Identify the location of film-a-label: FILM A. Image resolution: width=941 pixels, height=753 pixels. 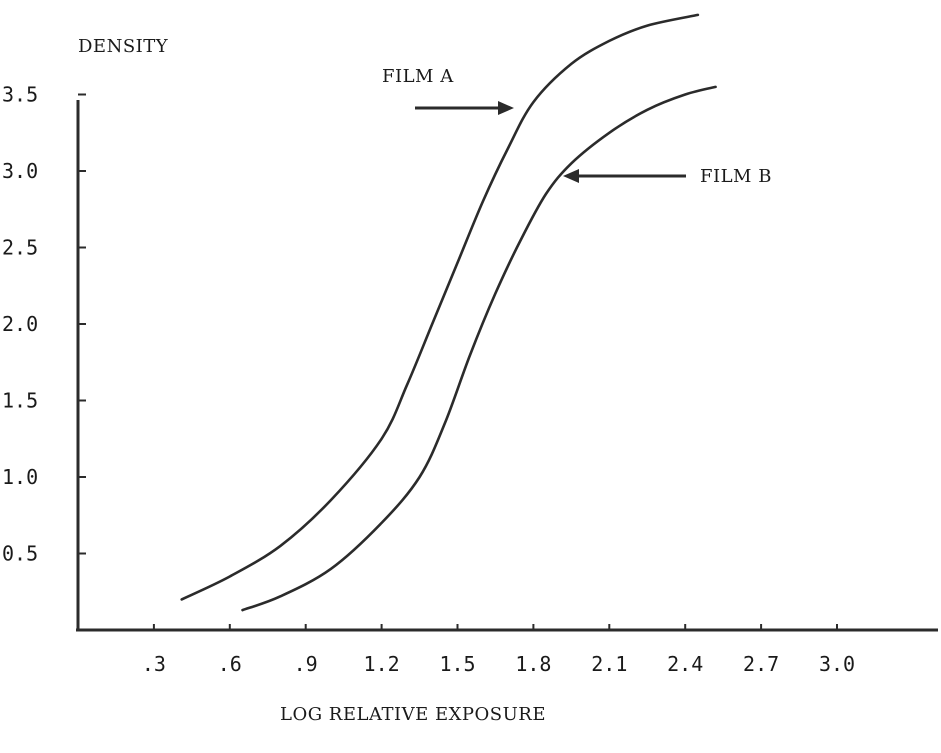
(418, 76).